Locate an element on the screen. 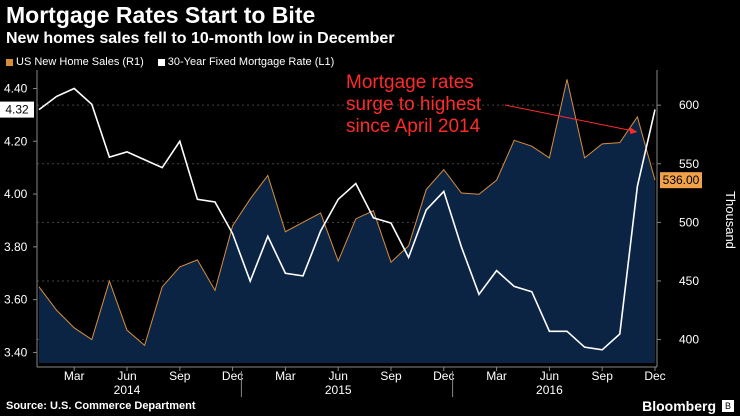  legend-swatch-home-sales is located at coordinates (9, 62).